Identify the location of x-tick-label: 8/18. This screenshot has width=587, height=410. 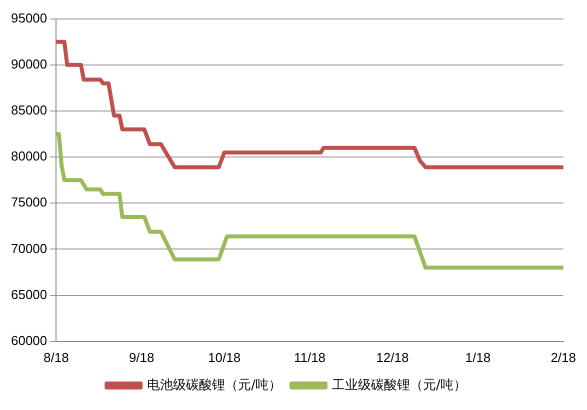
(56, 357).